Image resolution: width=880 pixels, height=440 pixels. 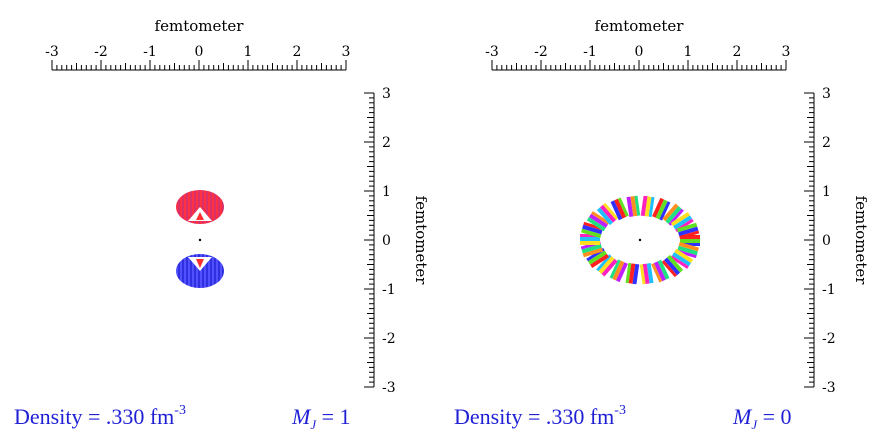 I want to click on mj-caption: MJ = 1, so click(x=321, y=418).